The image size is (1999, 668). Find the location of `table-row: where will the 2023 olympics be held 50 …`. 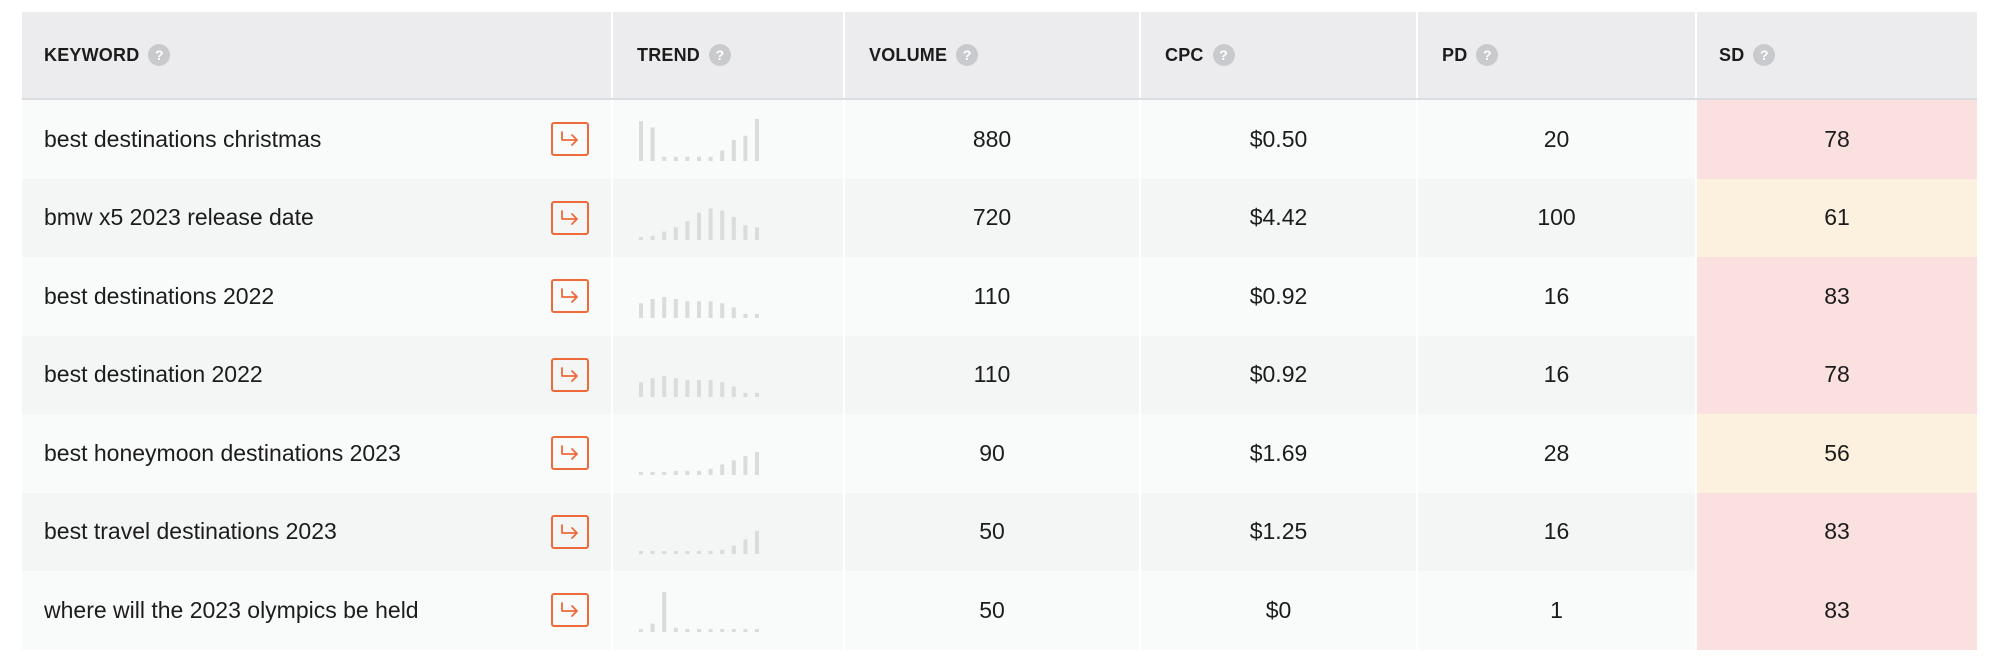

table-row: where will the 2023 olympics be held 50 … is located at coordinates (999, 610).